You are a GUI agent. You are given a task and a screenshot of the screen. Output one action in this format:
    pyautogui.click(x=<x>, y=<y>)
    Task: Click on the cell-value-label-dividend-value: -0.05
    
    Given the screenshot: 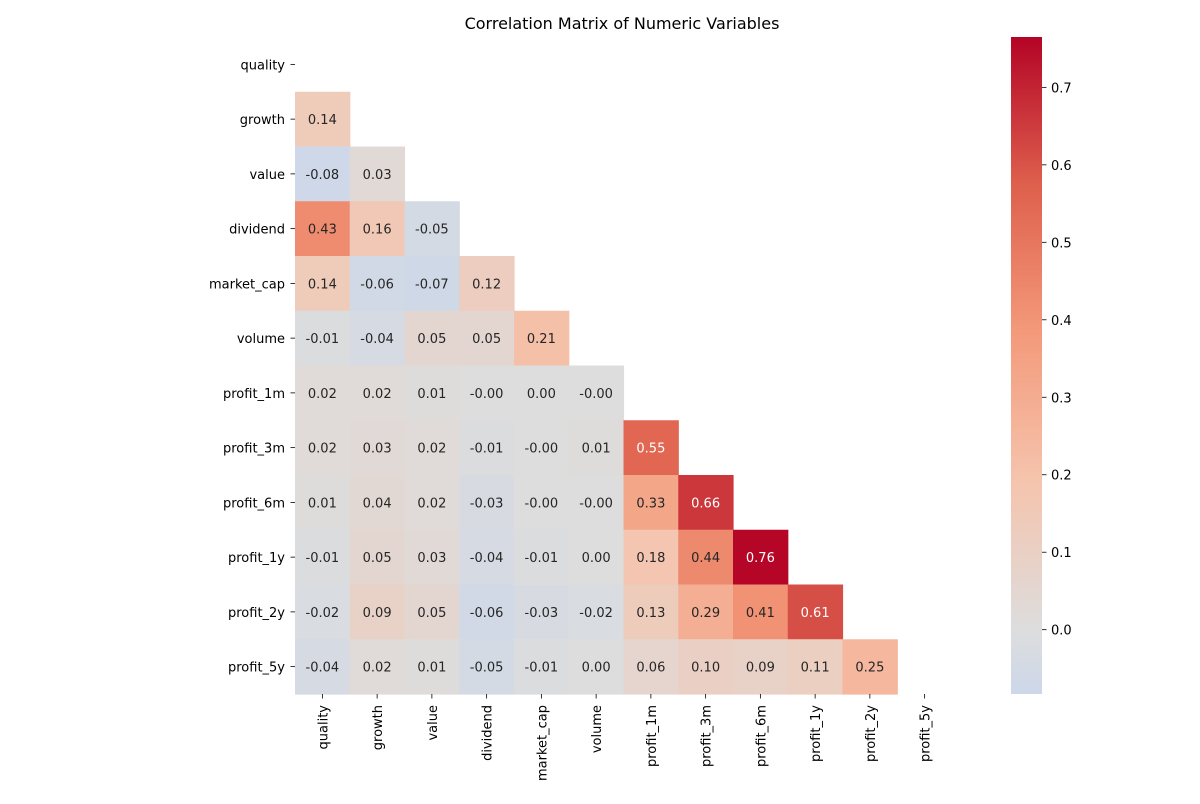 What is the action you would take?
    pyautogui.click(x=432, y=230)
    